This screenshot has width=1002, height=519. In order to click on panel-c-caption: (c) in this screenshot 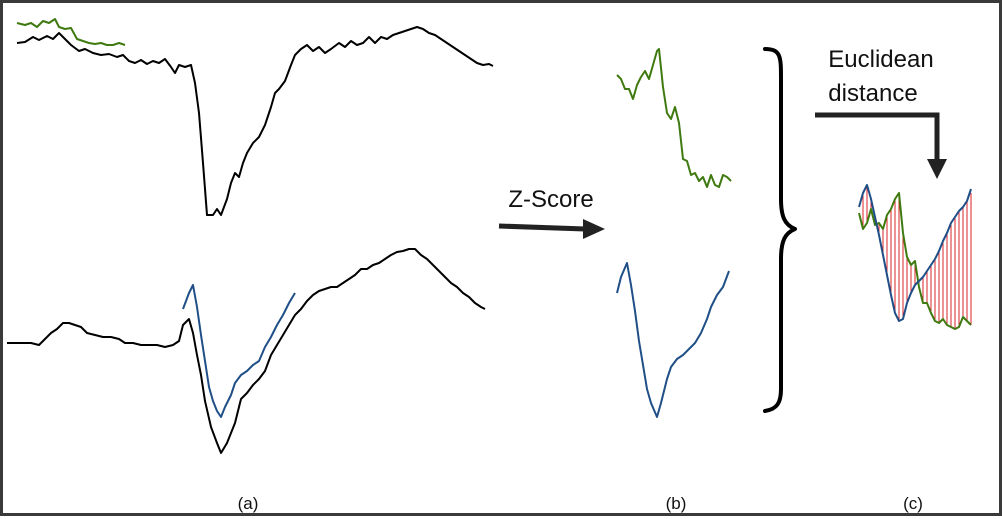, I will do `click(913, 503)`.